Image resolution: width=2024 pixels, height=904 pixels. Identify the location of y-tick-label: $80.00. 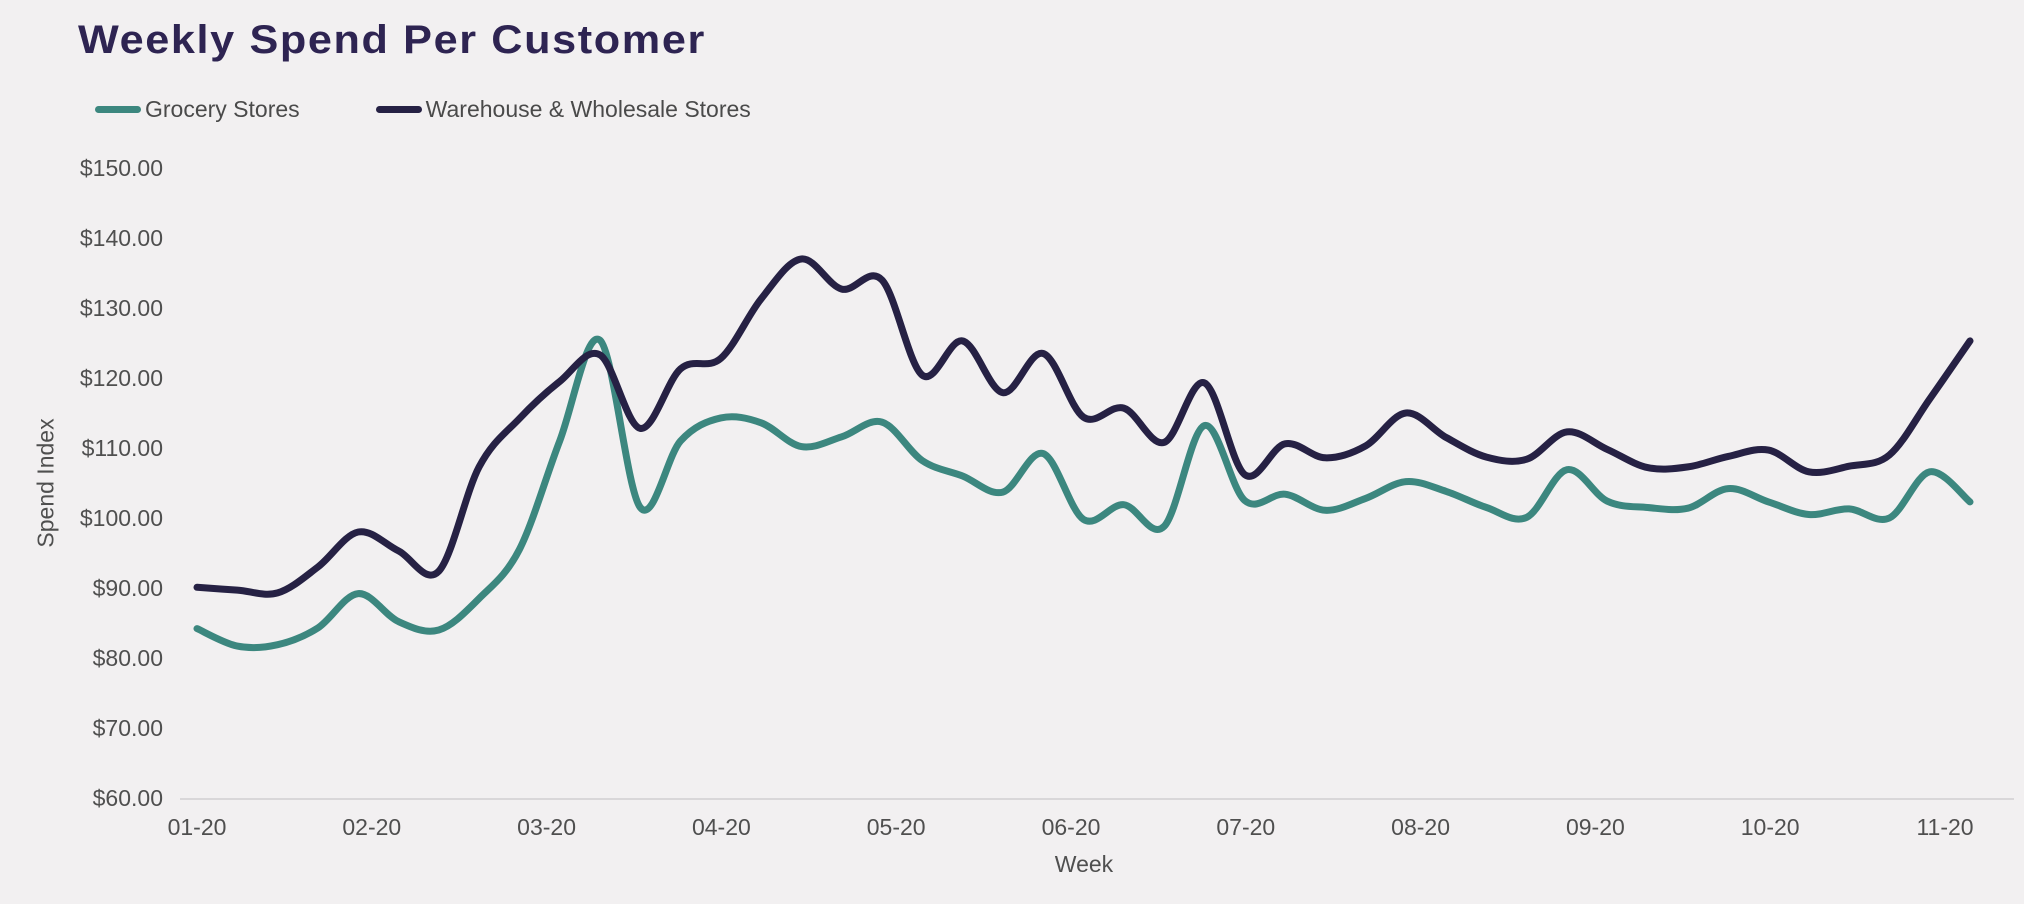
(127, 658).